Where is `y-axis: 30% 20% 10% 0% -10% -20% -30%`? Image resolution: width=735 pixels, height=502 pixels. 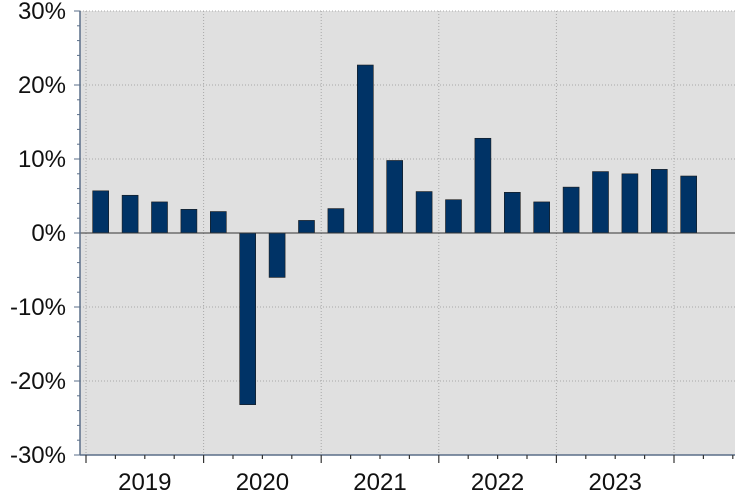
y-axis: 30% 20% 10% 0% -10% -20% -30% is located at coordinates (45, 234).